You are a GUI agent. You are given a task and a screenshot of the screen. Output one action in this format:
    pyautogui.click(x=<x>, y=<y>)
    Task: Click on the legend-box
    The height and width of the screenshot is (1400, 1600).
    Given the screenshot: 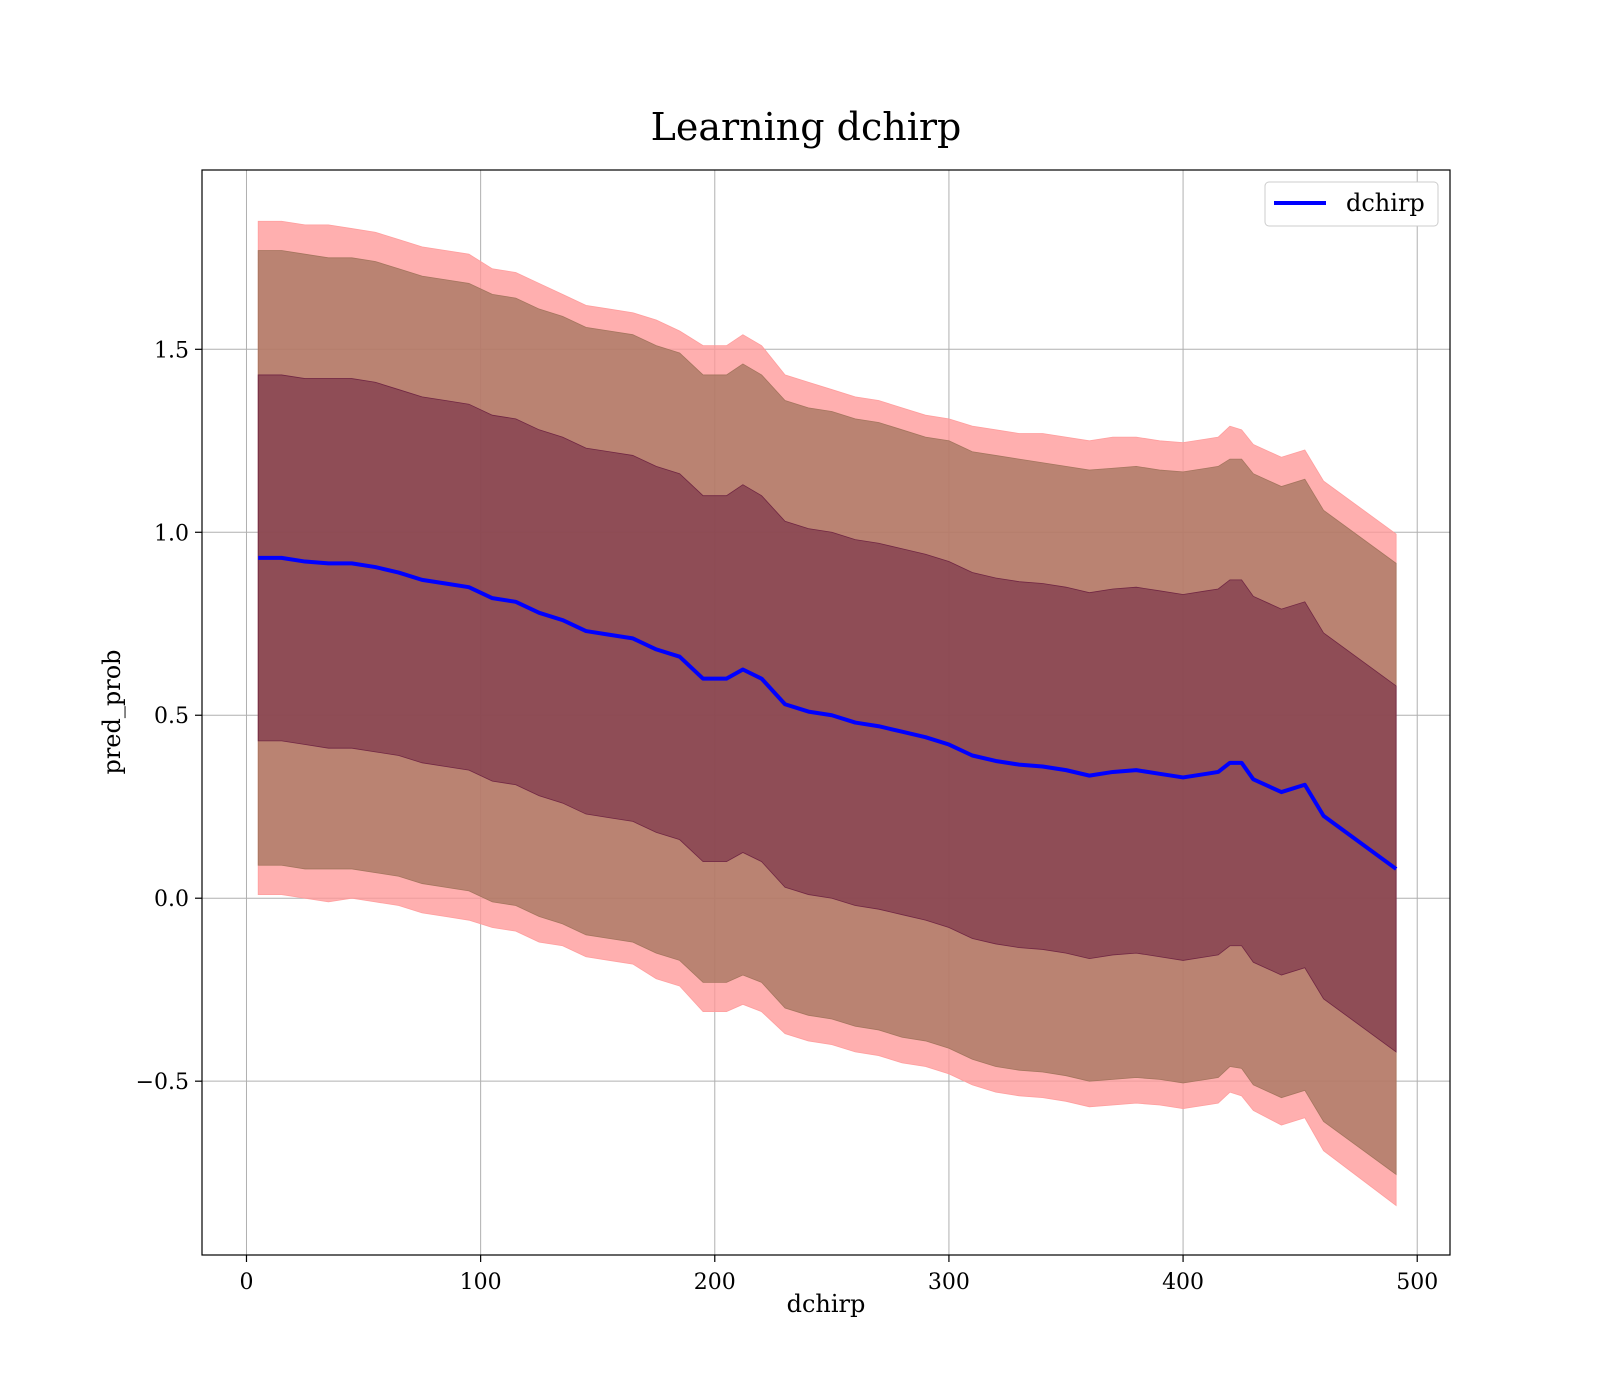 What is the action you would take?
    pyautogui.click(x=1351, y=204)
    